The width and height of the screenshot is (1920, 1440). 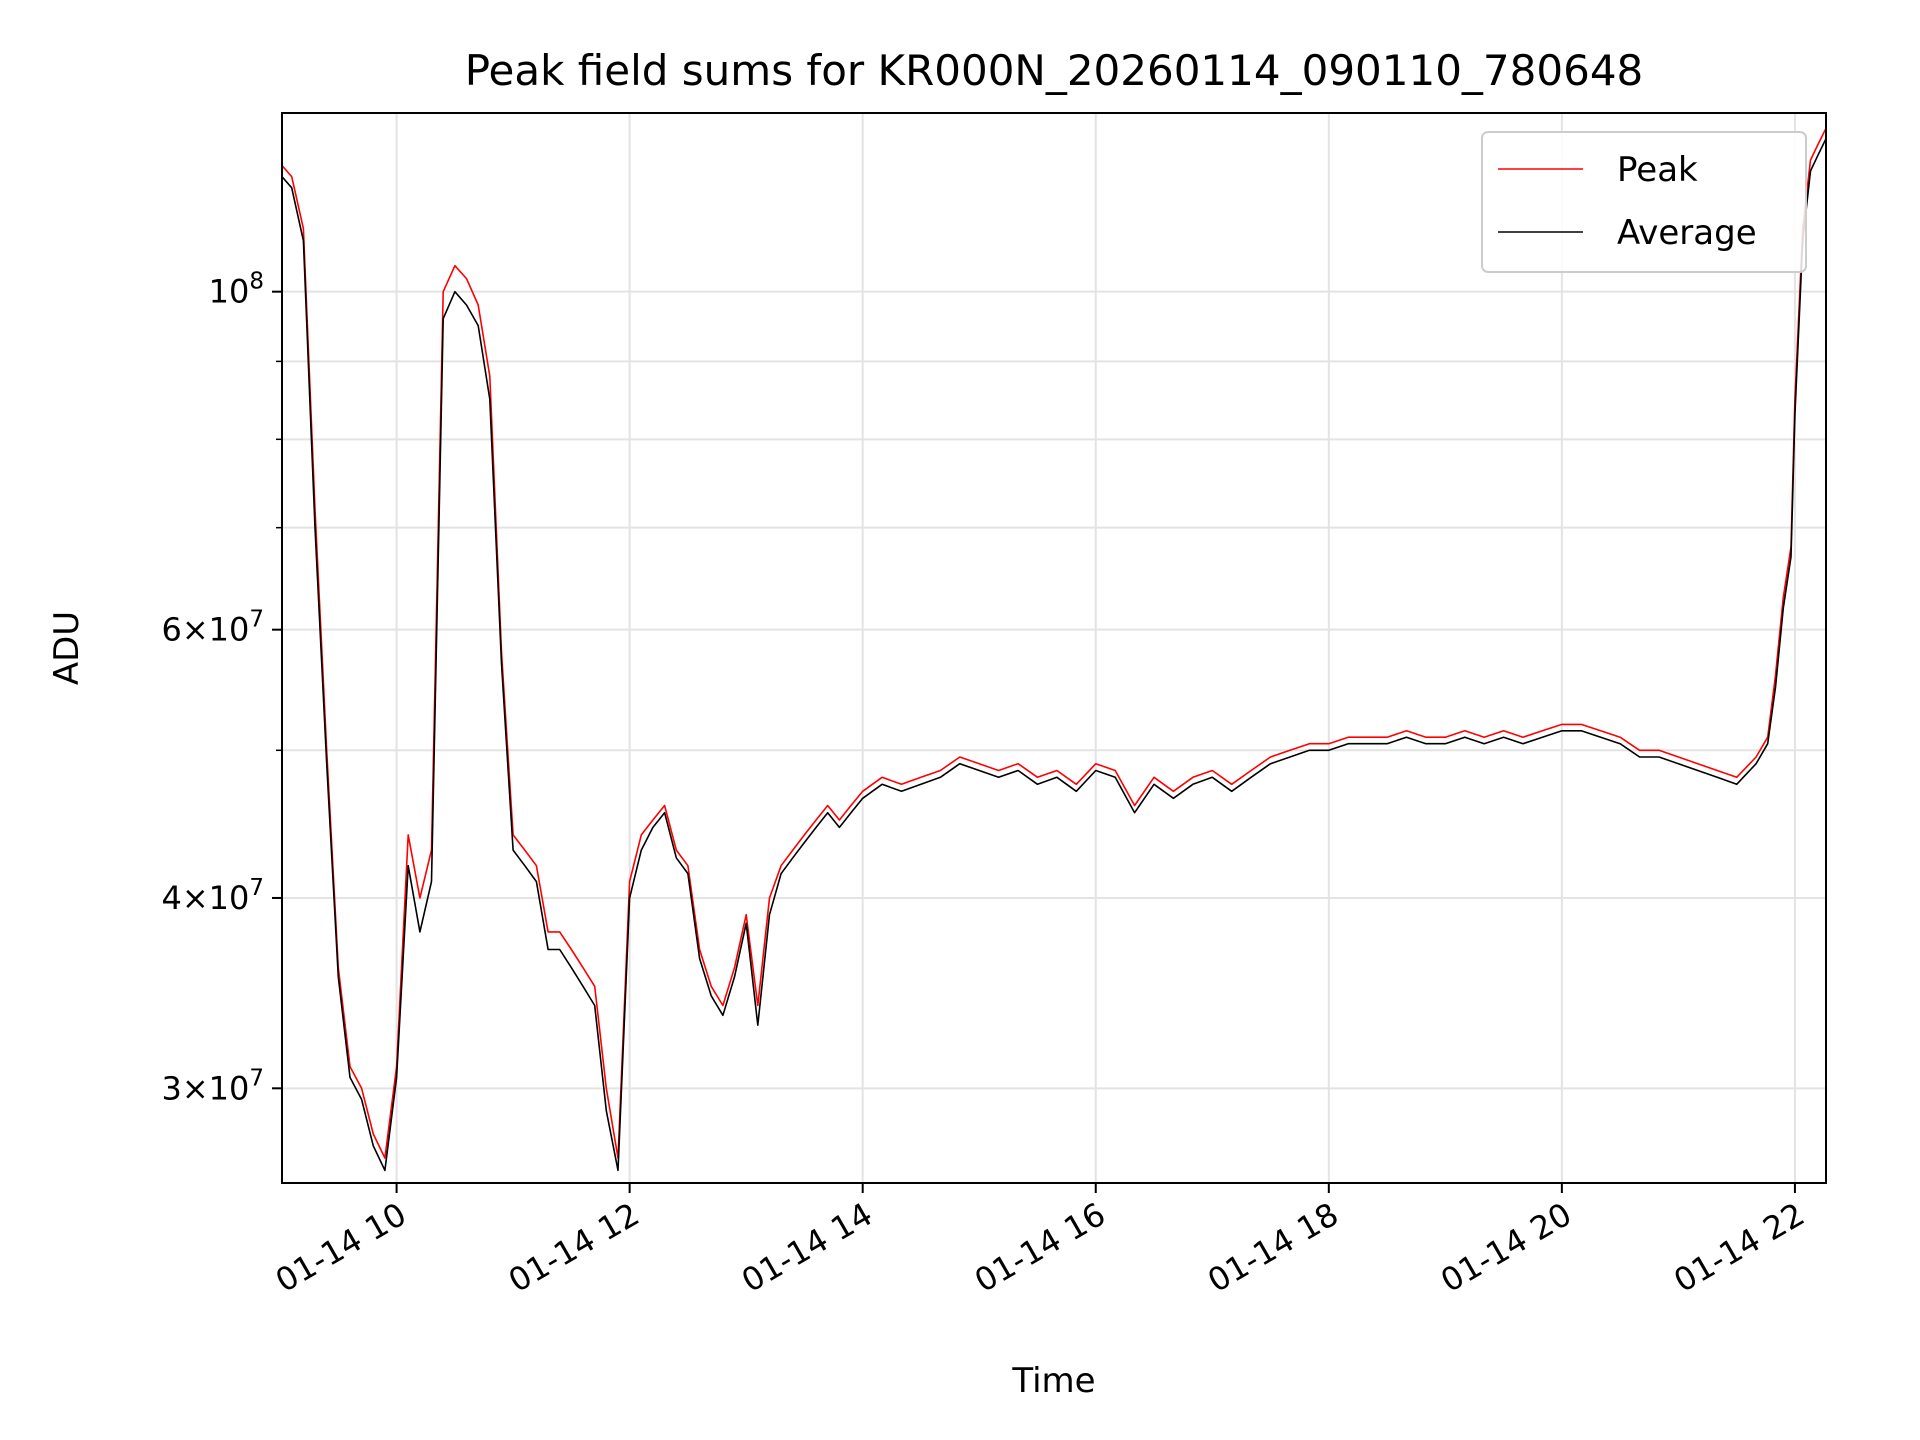 I want to click on y-tick-label: 6×10⁷, so click(x=212, y=628).